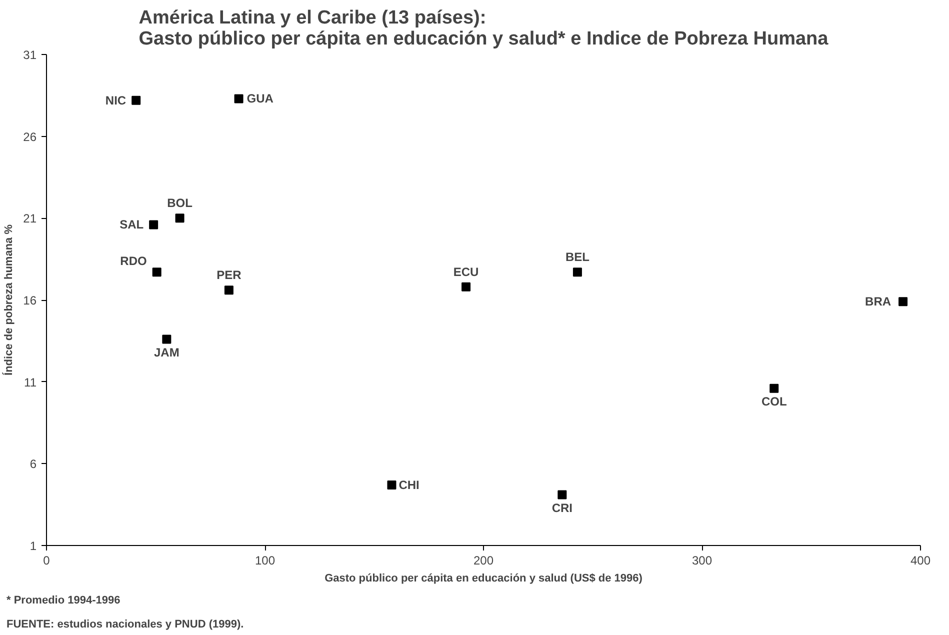 The image size is (949, 635). Describe the element at coordinates (33, 546) in the screenshot. I see `y-tick-label: 1` at that location.